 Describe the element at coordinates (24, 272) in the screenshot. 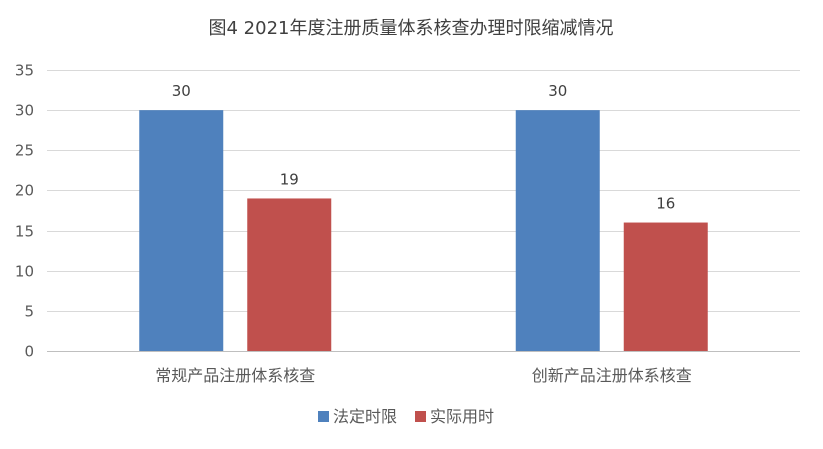

I see `y-tick-label: 10` at that location.